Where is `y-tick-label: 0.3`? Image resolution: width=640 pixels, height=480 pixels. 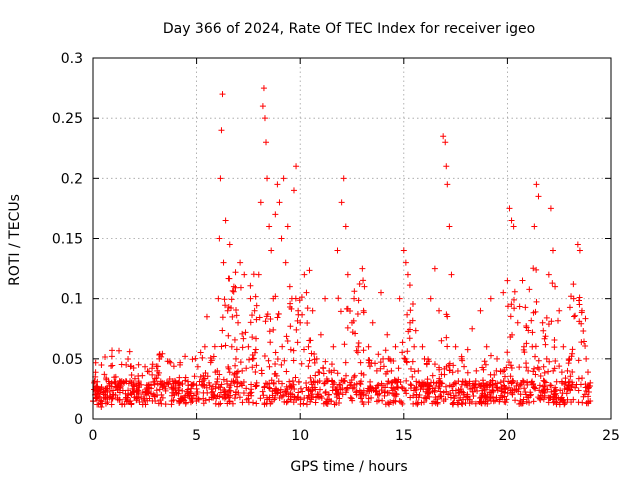 y-tick-label: 0.3 is located at coordinates (72, 59).